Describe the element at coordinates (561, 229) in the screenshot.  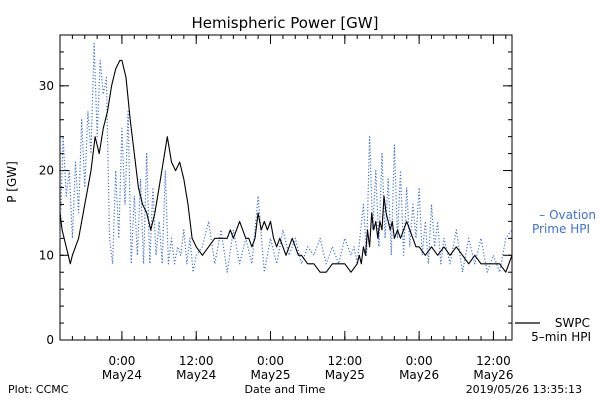
I see `legend-ovation-line2: Prime HPI` at that location.